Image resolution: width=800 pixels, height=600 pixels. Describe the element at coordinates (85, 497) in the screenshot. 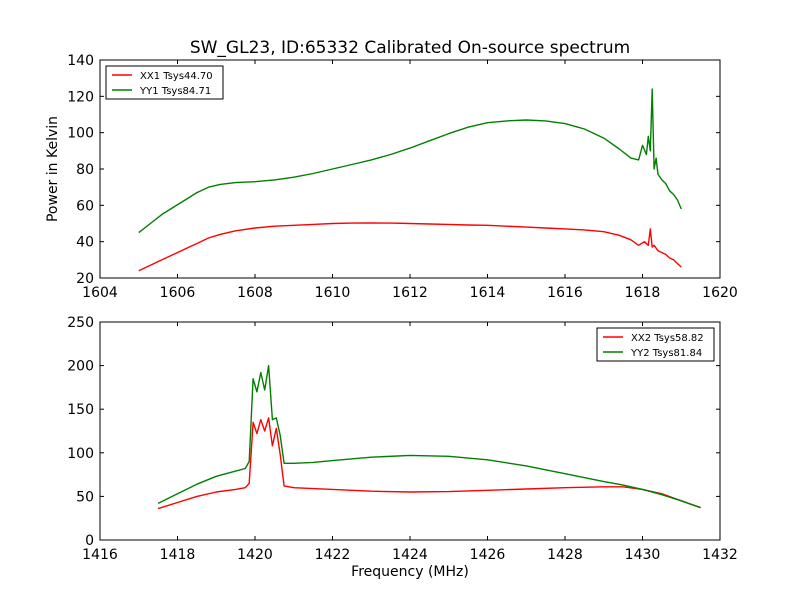

I see `bottom-y-tick-label: 50` at that location.